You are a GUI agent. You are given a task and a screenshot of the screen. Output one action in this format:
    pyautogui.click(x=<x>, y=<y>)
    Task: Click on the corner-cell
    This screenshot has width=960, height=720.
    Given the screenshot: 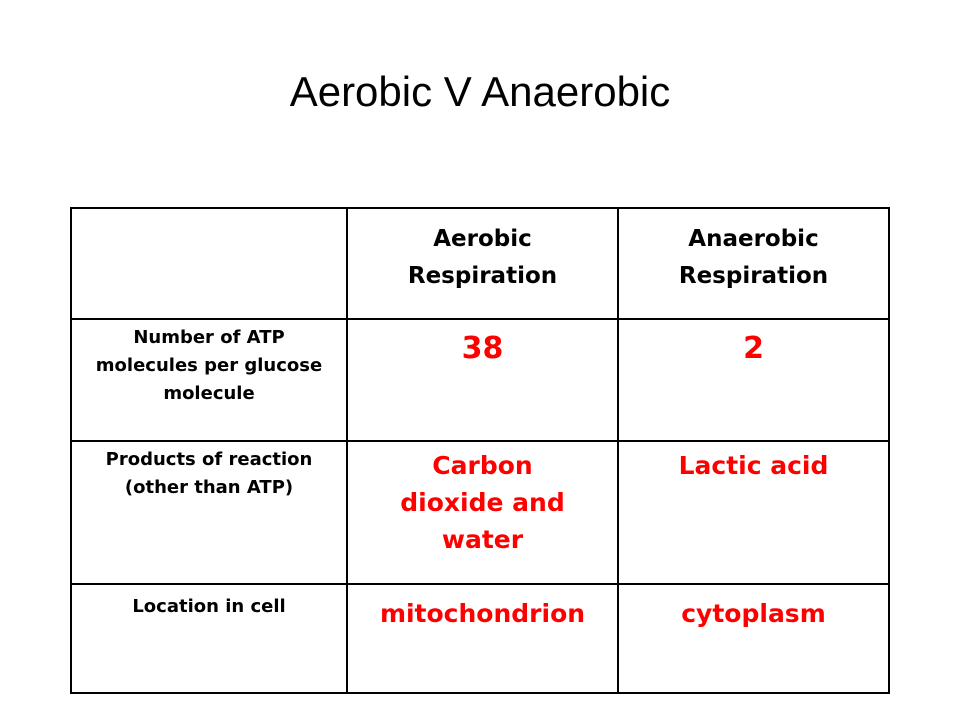 What is the action you would take?
    pyautogui.click(x=209, y=263)
    